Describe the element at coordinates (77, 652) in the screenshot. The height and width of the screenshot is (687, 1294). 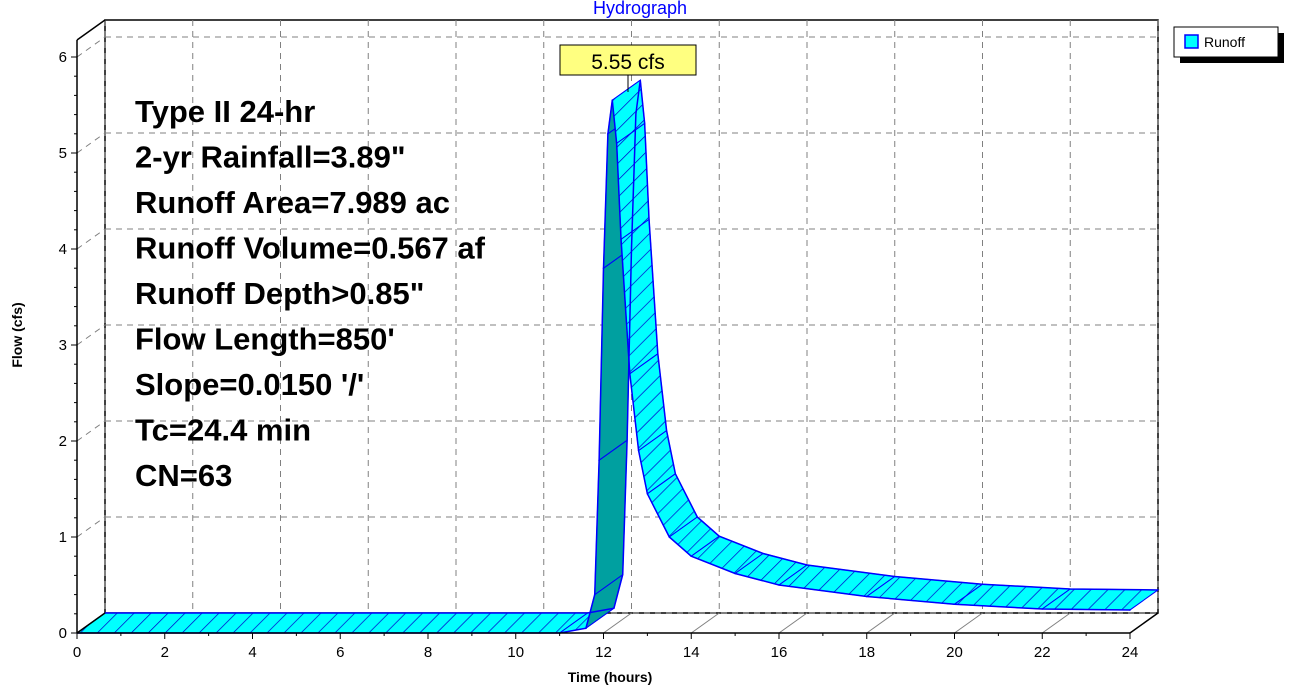
I see `x-tick-label: 0` at that location.